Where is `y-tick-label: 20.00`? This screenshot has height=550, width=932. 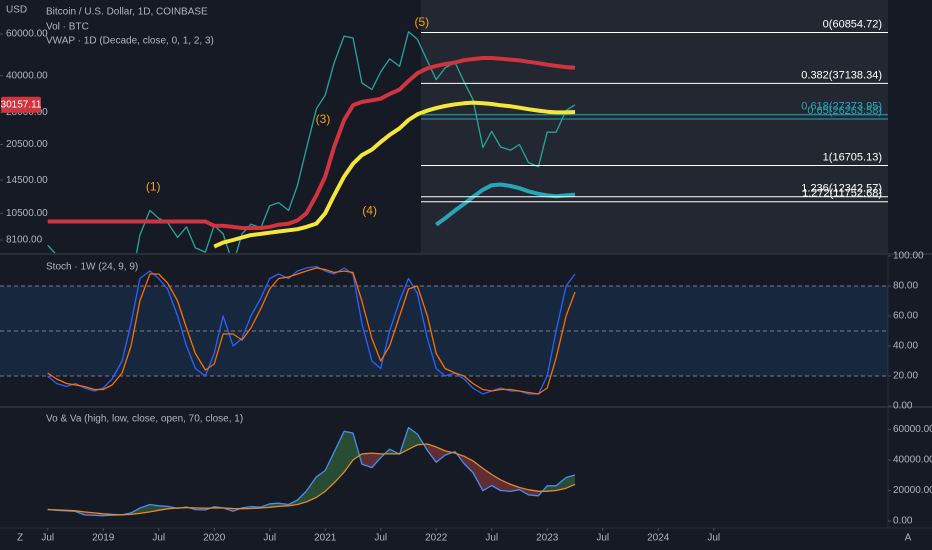
y-tick-label: 20.00 is located at coordinates (905, 376).